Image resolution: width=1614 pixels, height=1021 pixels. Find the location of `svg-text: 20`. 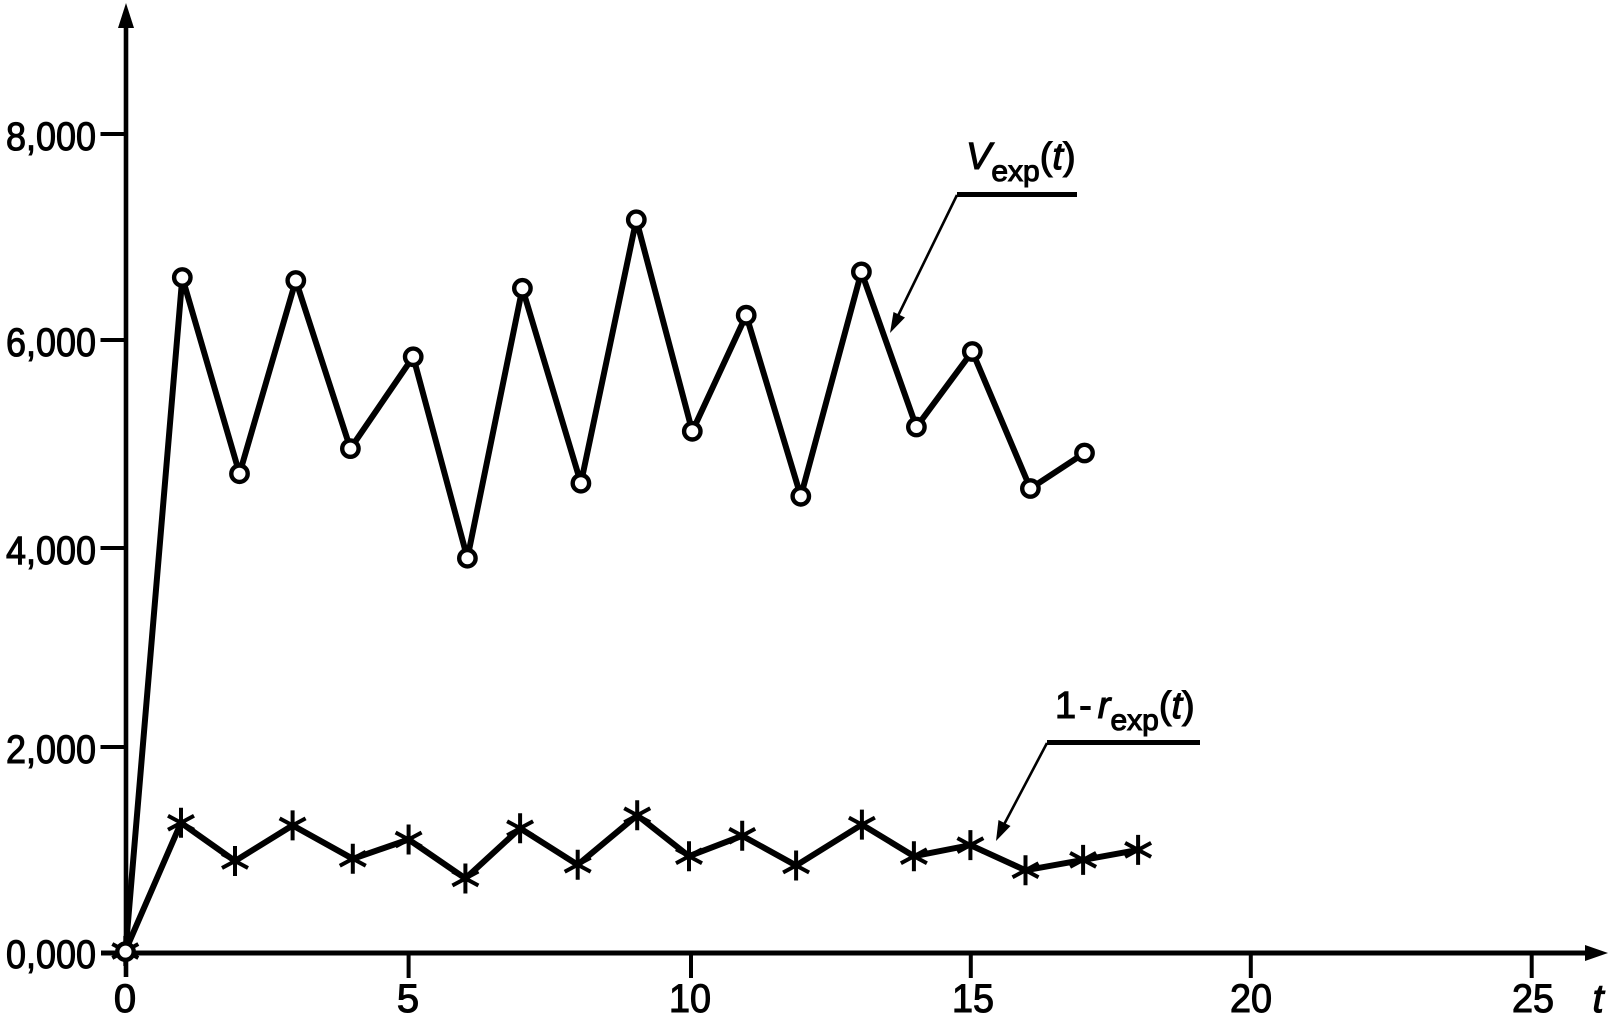

svg-text: 20 is located at coordinates (1251, 996).